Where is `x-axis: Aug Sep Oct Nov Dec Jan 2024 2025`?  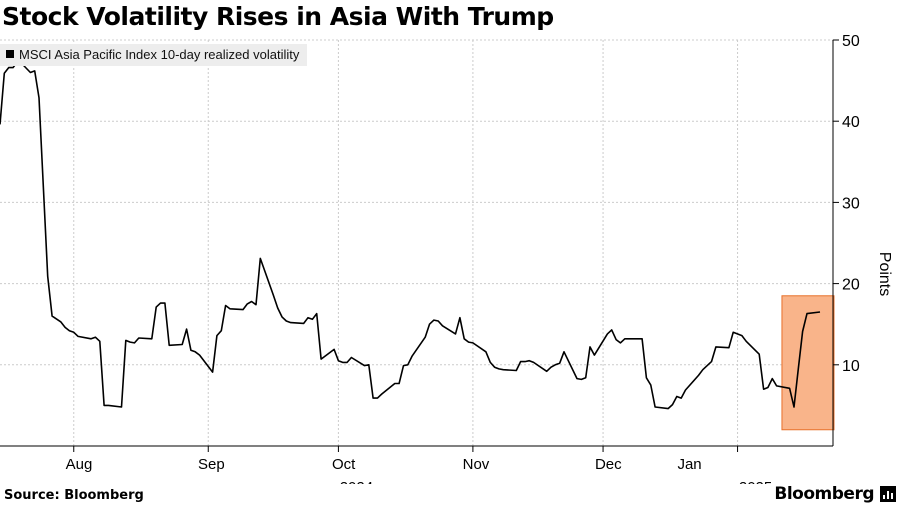 x-axis: Aug Sep Oct Nov Dec Jan 2024 2025 is located at coordinates (416, 464).